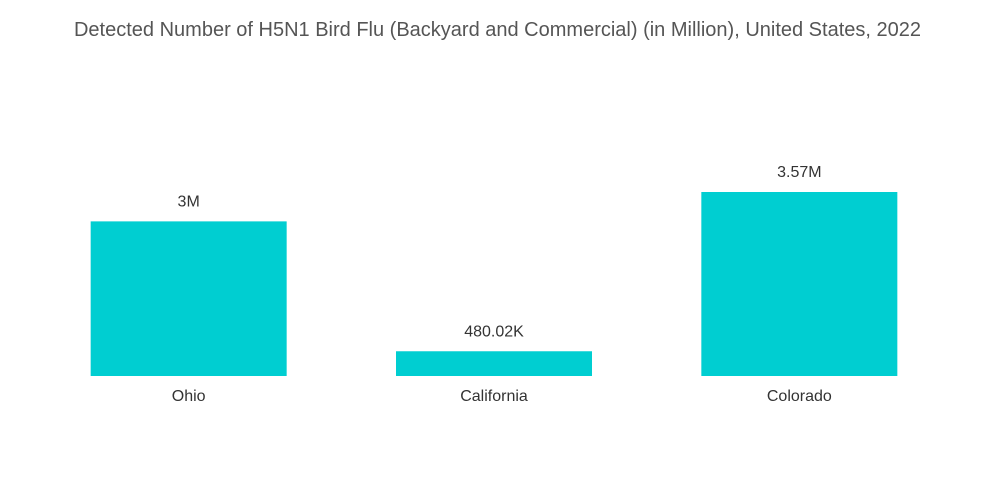  What do you see at coordinates (189, 202) in the screenshot?
I see `value-label: 3M` at bounding box center [189, 202].